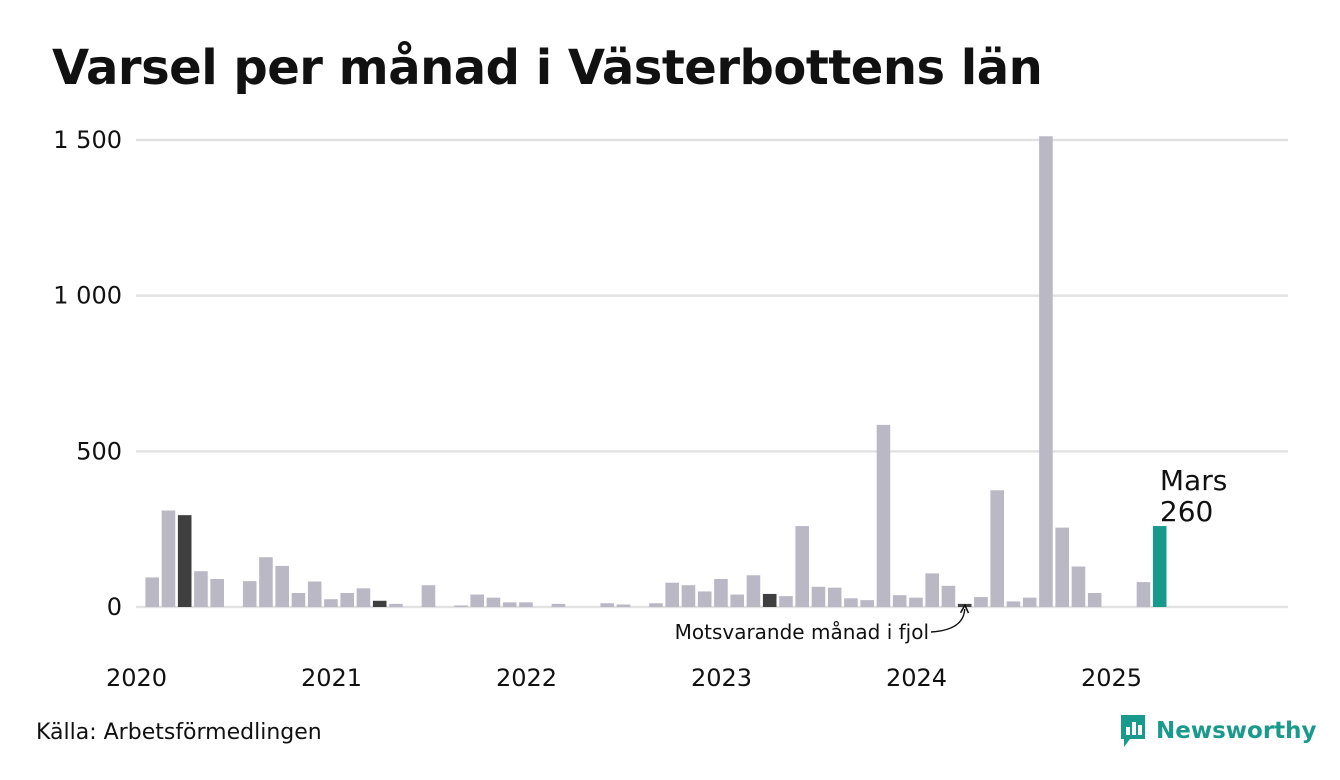  I want to click on y-tick-label: 1 000, so click(87, 296).